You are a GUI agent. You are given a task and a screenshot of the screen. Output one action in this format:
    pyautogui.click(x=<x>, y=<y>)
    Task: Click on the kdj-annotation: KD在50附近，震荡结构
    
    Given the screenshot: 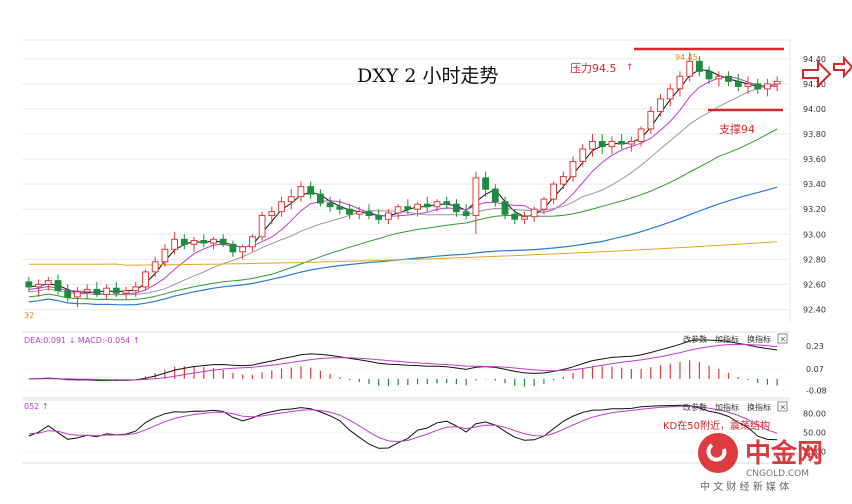 What is the action you would take?
    pyautogui.click(x=716, y=425)
    